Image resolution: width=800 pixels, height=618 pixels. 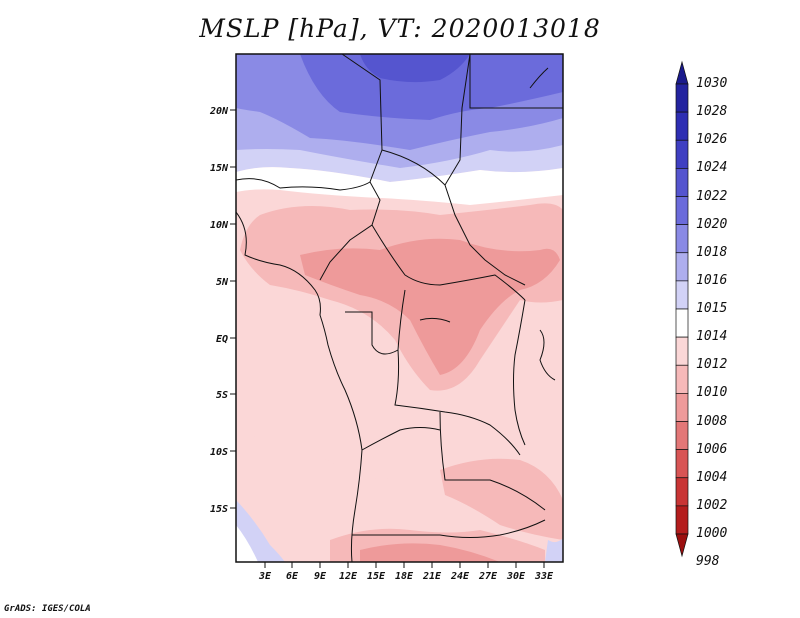 I want to click on lat-axis: 20N 15N 10N 5N EQ 5S 10S 15S, so click(x=222, y=310).